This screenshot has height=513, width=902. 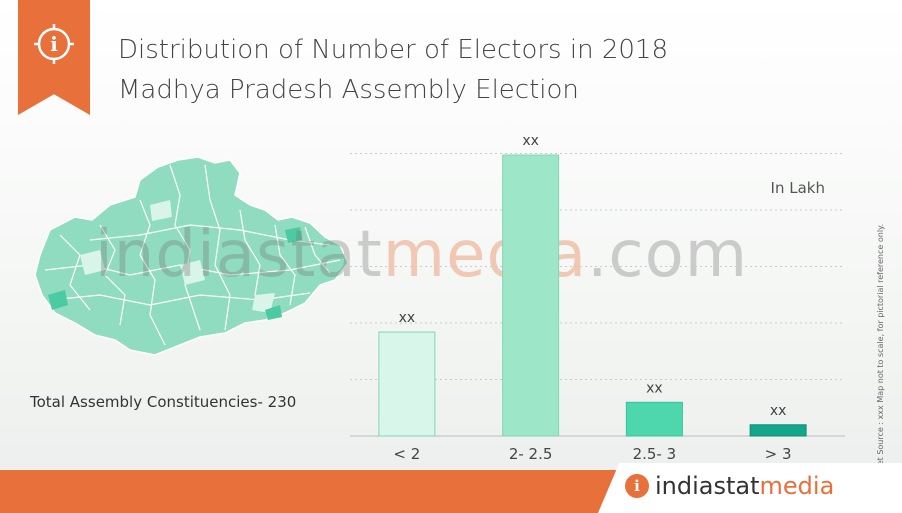 What do you see at coordinates (348, 90) in the screenshot?
I see `title-line-2: Madhya Pradesh Assembly Election` at bounding box center [348, 90].